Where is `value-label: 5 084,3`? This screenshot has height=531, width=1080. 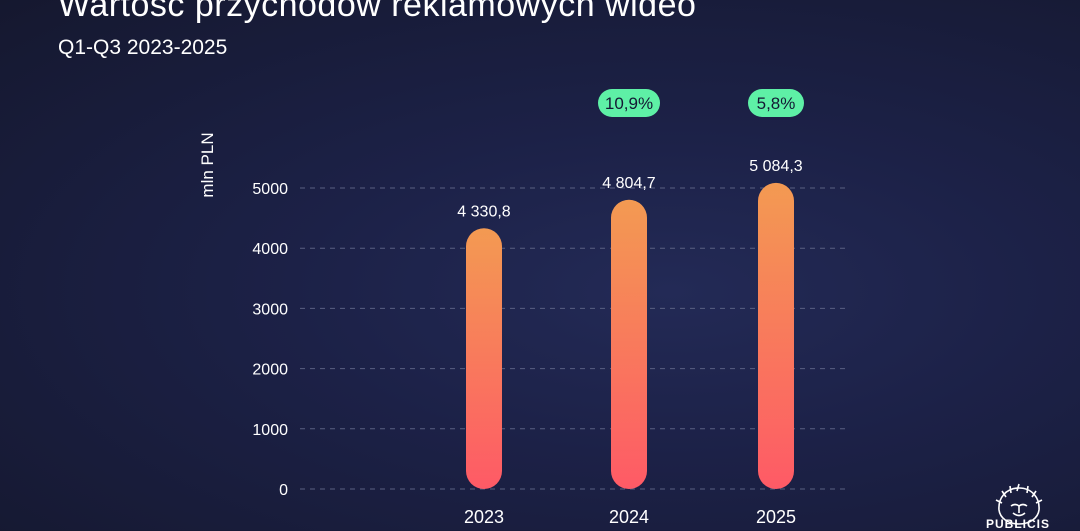 value-label: 5 084,3 is located at coordinates (775, 166).